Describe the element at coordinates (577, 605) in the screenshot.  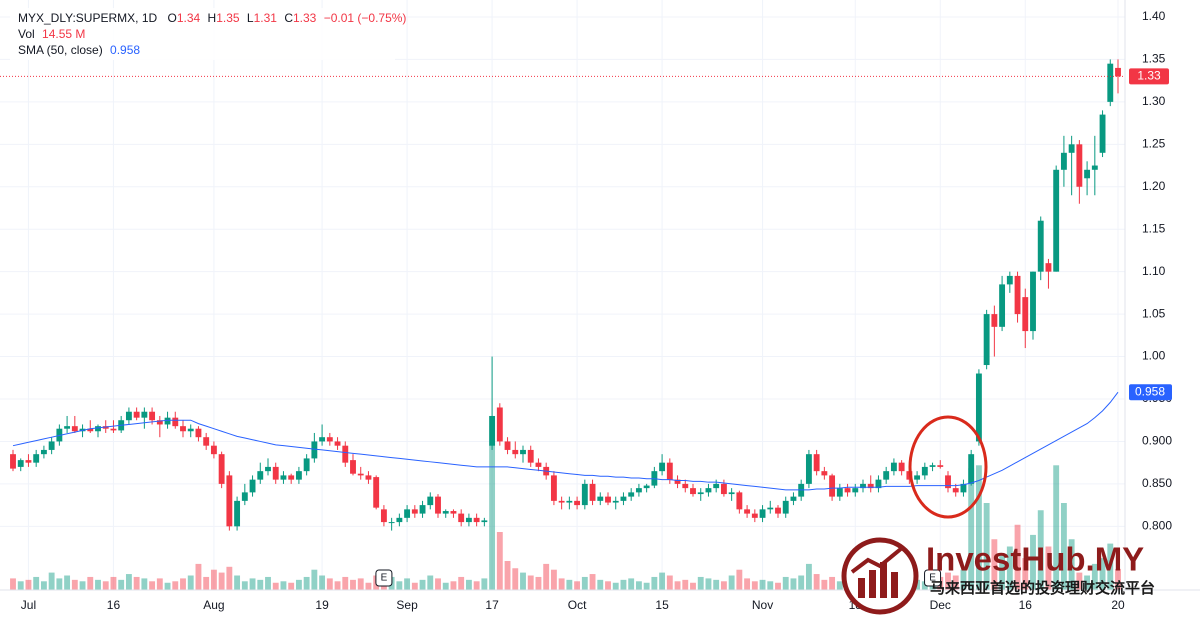
I see `x-tick-label: Oct` at that location.